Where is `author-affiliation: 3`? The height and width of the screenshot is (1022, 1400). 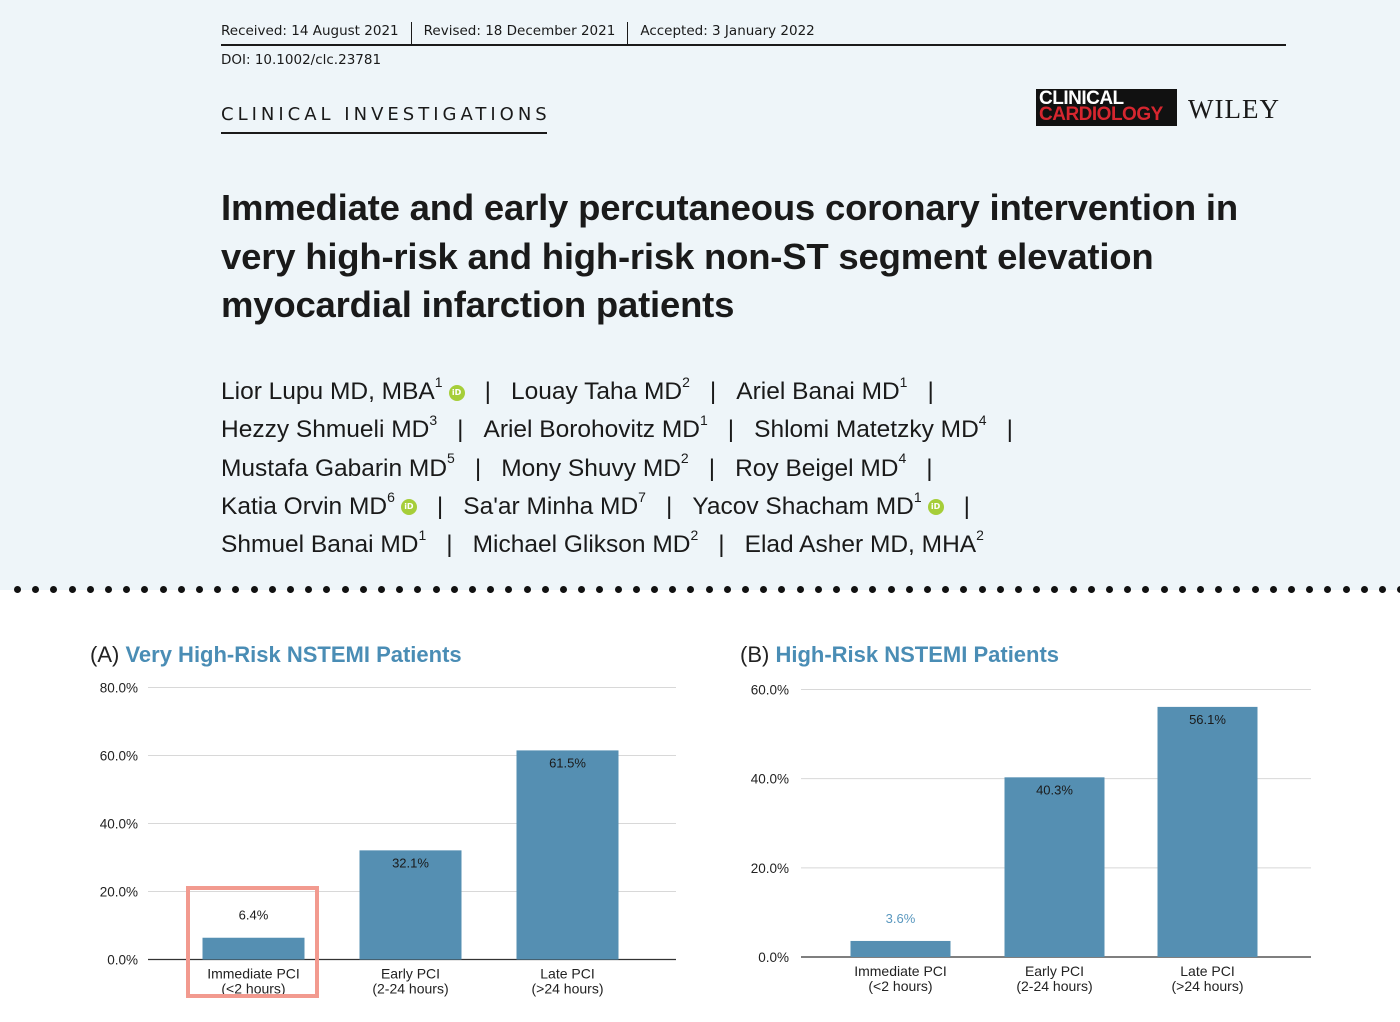 author-affiliation: 3 is located at coordinates (433, 420).